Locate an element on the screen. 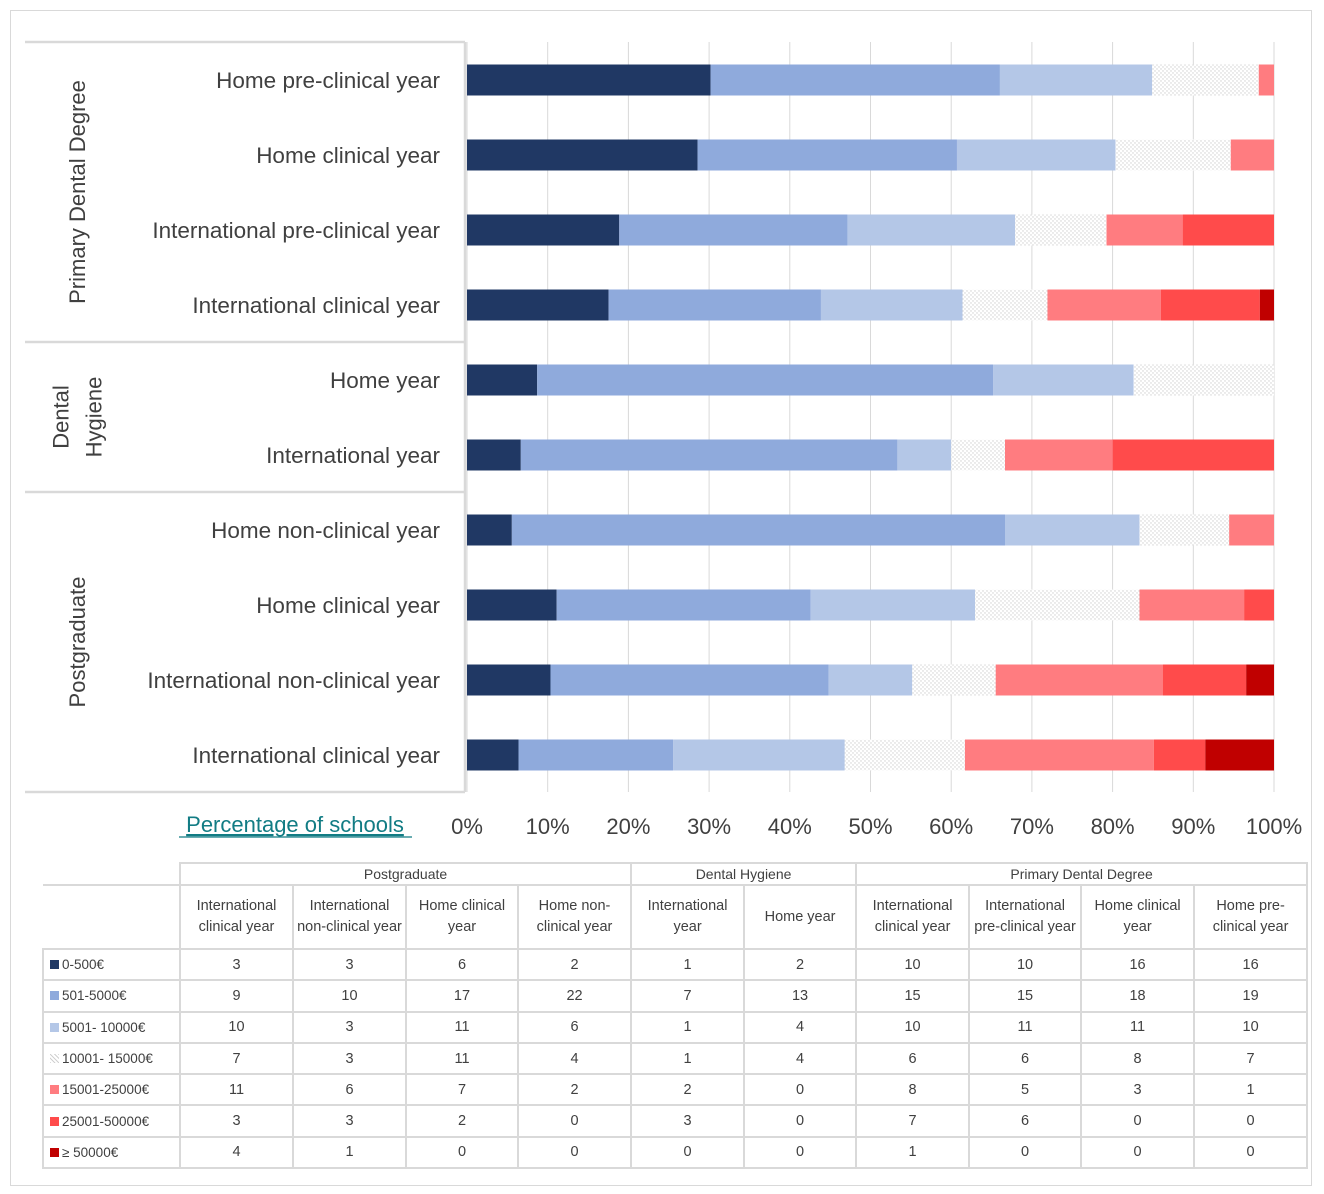  table-cell: 4 is located at coordinates (574, 1058).